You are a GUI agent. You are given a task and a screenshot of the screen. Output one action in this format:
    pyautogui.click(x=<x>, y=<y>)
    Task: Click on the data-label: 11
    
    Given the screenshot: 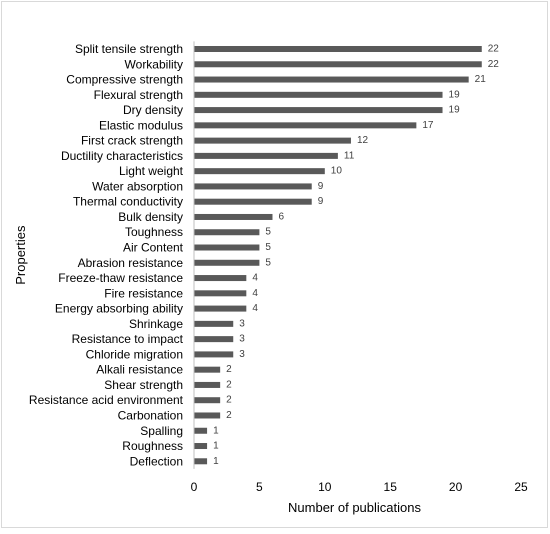 What is the action you would take?
    pyautogui.click(x=349, y=155)
    